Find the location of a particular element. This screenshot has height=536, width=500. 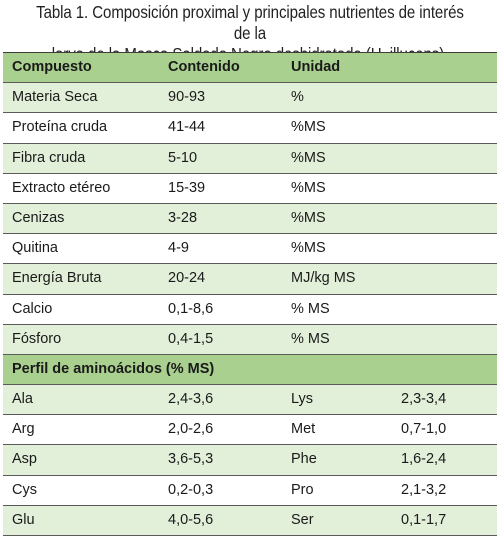

amino-row: Asp 3,6-5,3 Phe 1,6-2,4 is located at coordinates (250, 460).